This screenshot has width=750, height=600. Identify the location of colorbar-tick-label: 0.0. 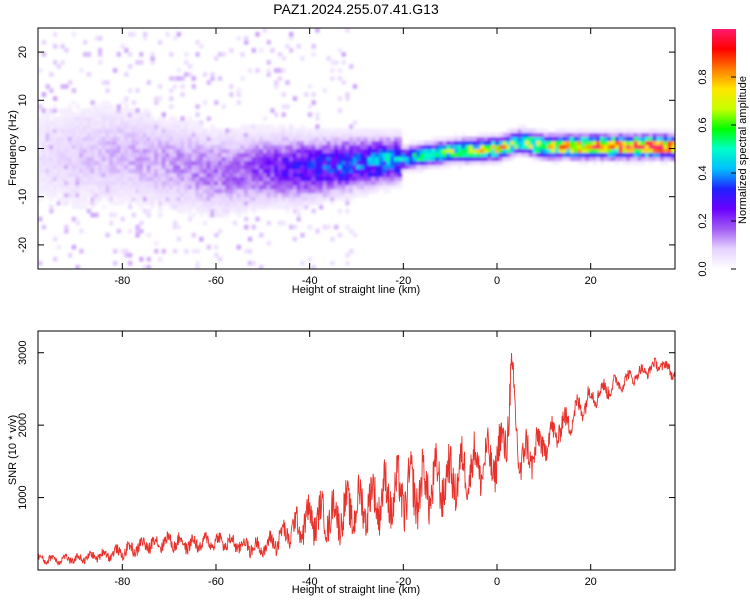
(703, 268).